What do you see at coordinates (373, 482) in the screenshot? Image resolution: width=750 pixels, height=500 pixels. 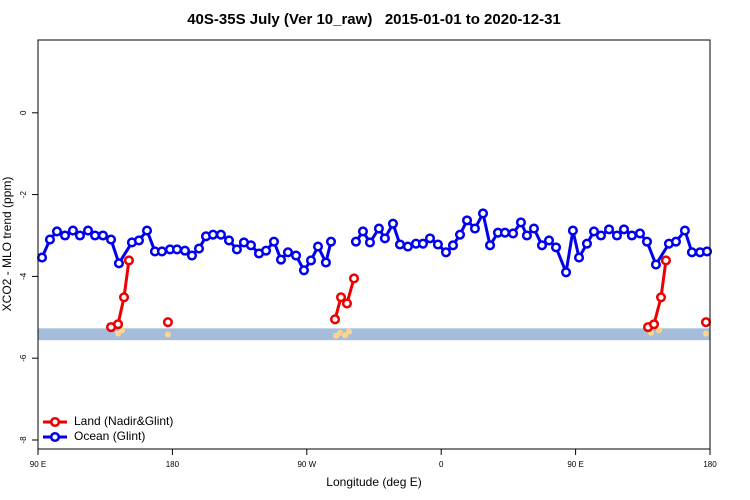 I see `x-axis-label: Longitude (deg E)` at bounding box center [373, 482].